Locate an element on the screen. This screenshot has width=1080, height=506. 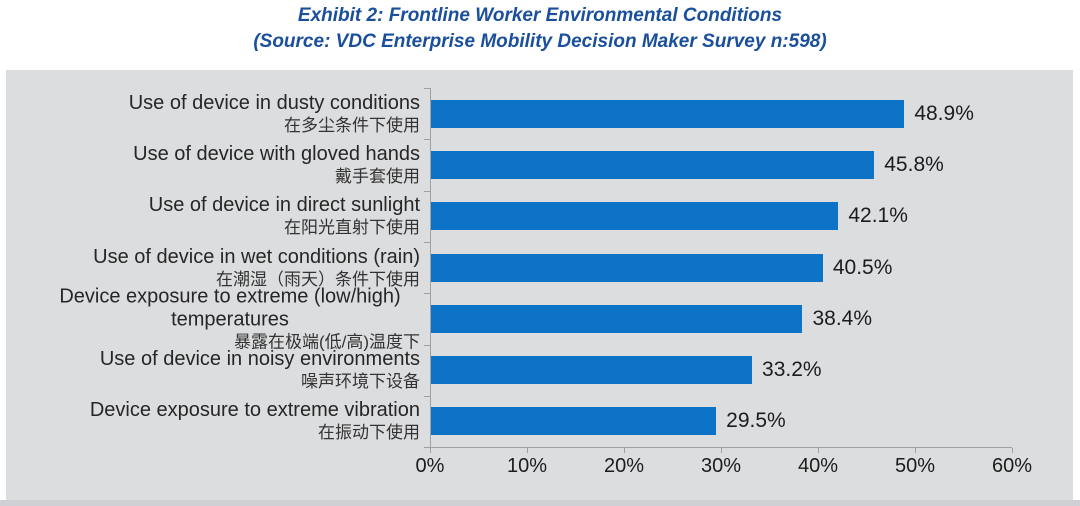
value-label: 42.1% is located at coordinates (878, 216).